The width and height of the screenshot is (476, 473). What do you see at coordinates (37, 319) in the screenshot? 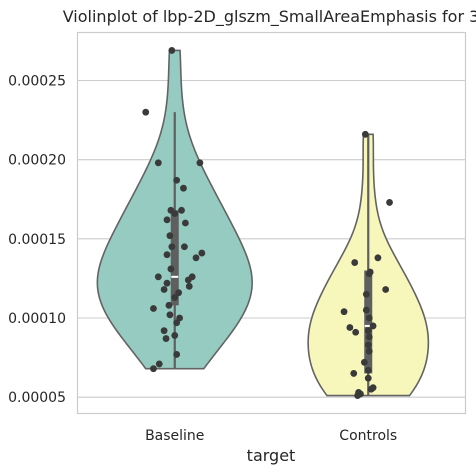
I see `y-tick-label: 0.00010` at bounding box center [37, 319].